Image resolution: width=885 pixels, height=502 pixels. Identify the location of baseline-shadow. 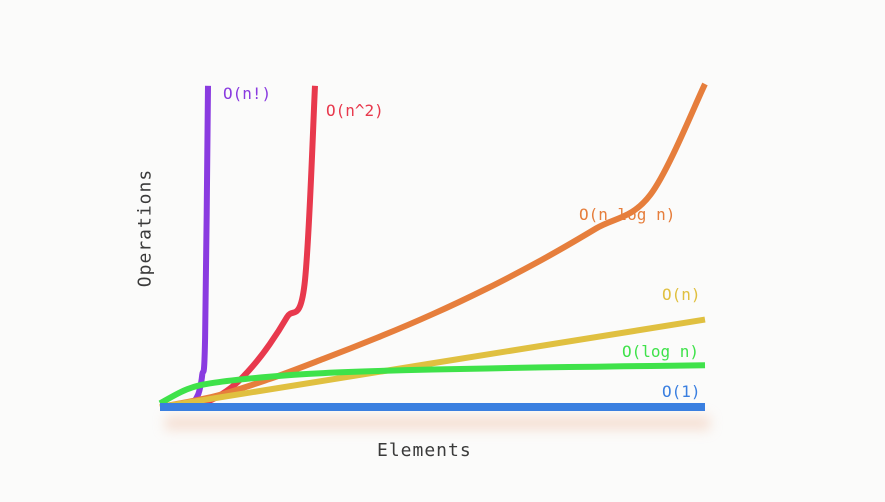
(437, 423).